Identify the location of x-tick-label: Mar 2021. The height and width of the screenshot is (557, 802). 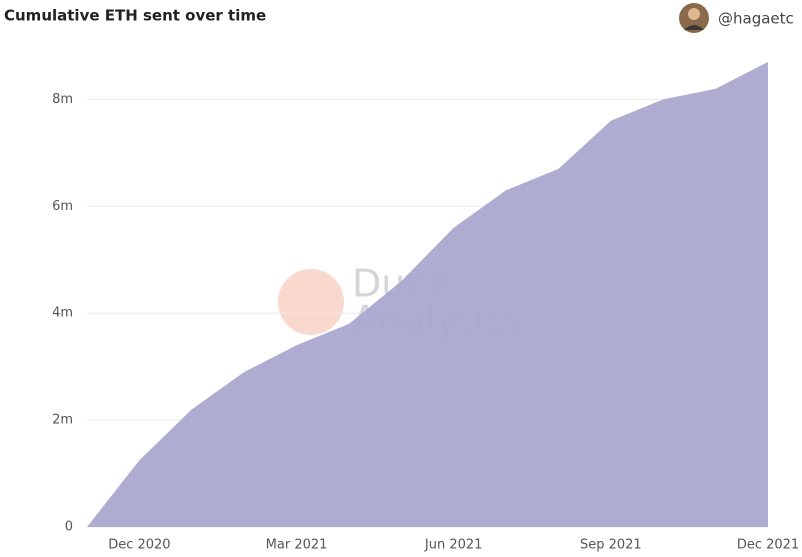
(297, 545).